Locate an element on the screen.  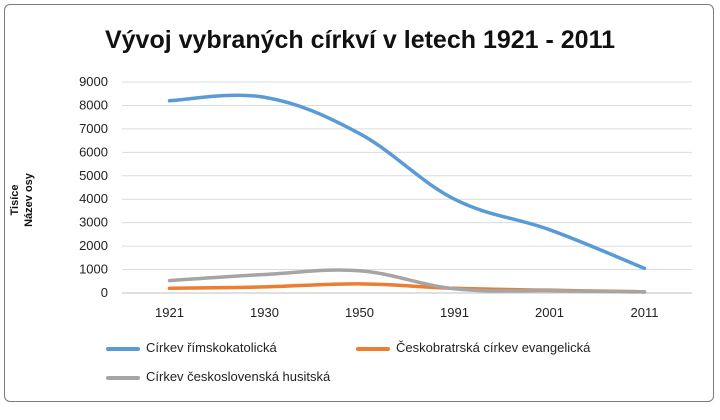
legend-item-3: Církev československá husitská is located at coordinates (218, 376).